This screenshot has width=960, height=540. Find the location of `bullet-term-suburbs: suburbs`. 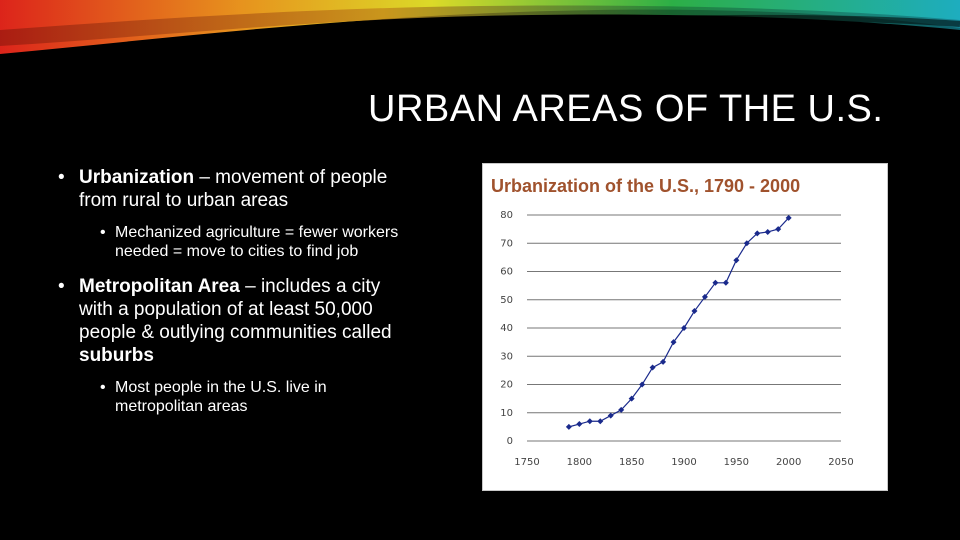

bullet-term-suburbs: suburbs is located at coordinates (116, 355).